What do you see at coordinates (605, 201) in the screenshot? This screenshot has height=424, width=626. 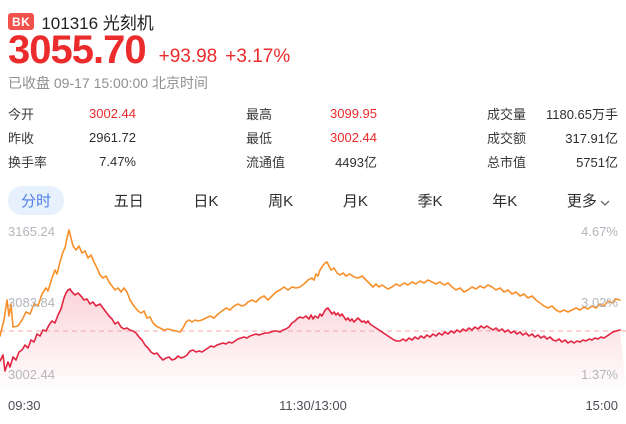 I see `chevron-down-icon` at bounding box center [605, 201].